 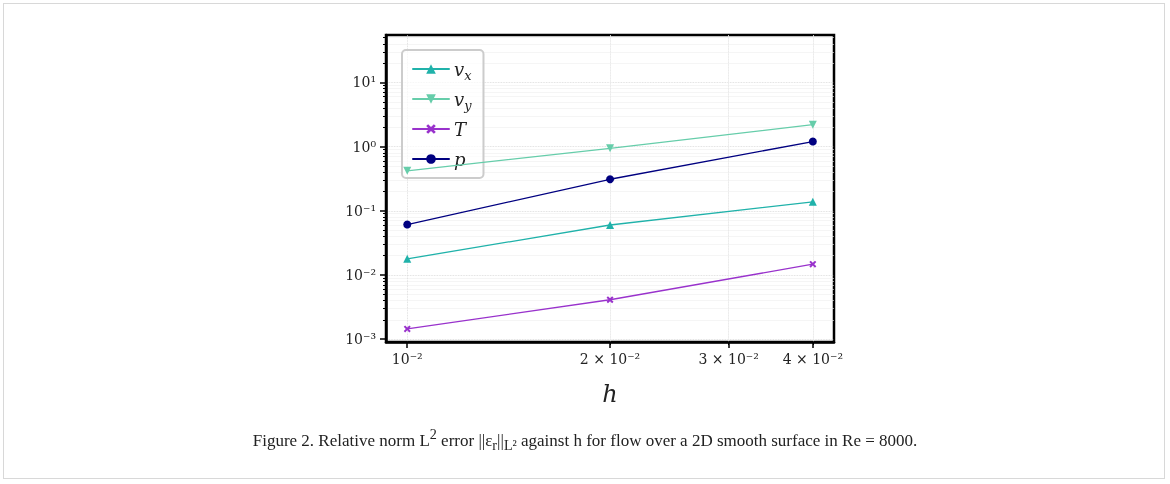 What do you see at coordinates (360, 274) in the screenshot?
I see `y-tick-label: 10⁻²` at bounding box center [360, 274].